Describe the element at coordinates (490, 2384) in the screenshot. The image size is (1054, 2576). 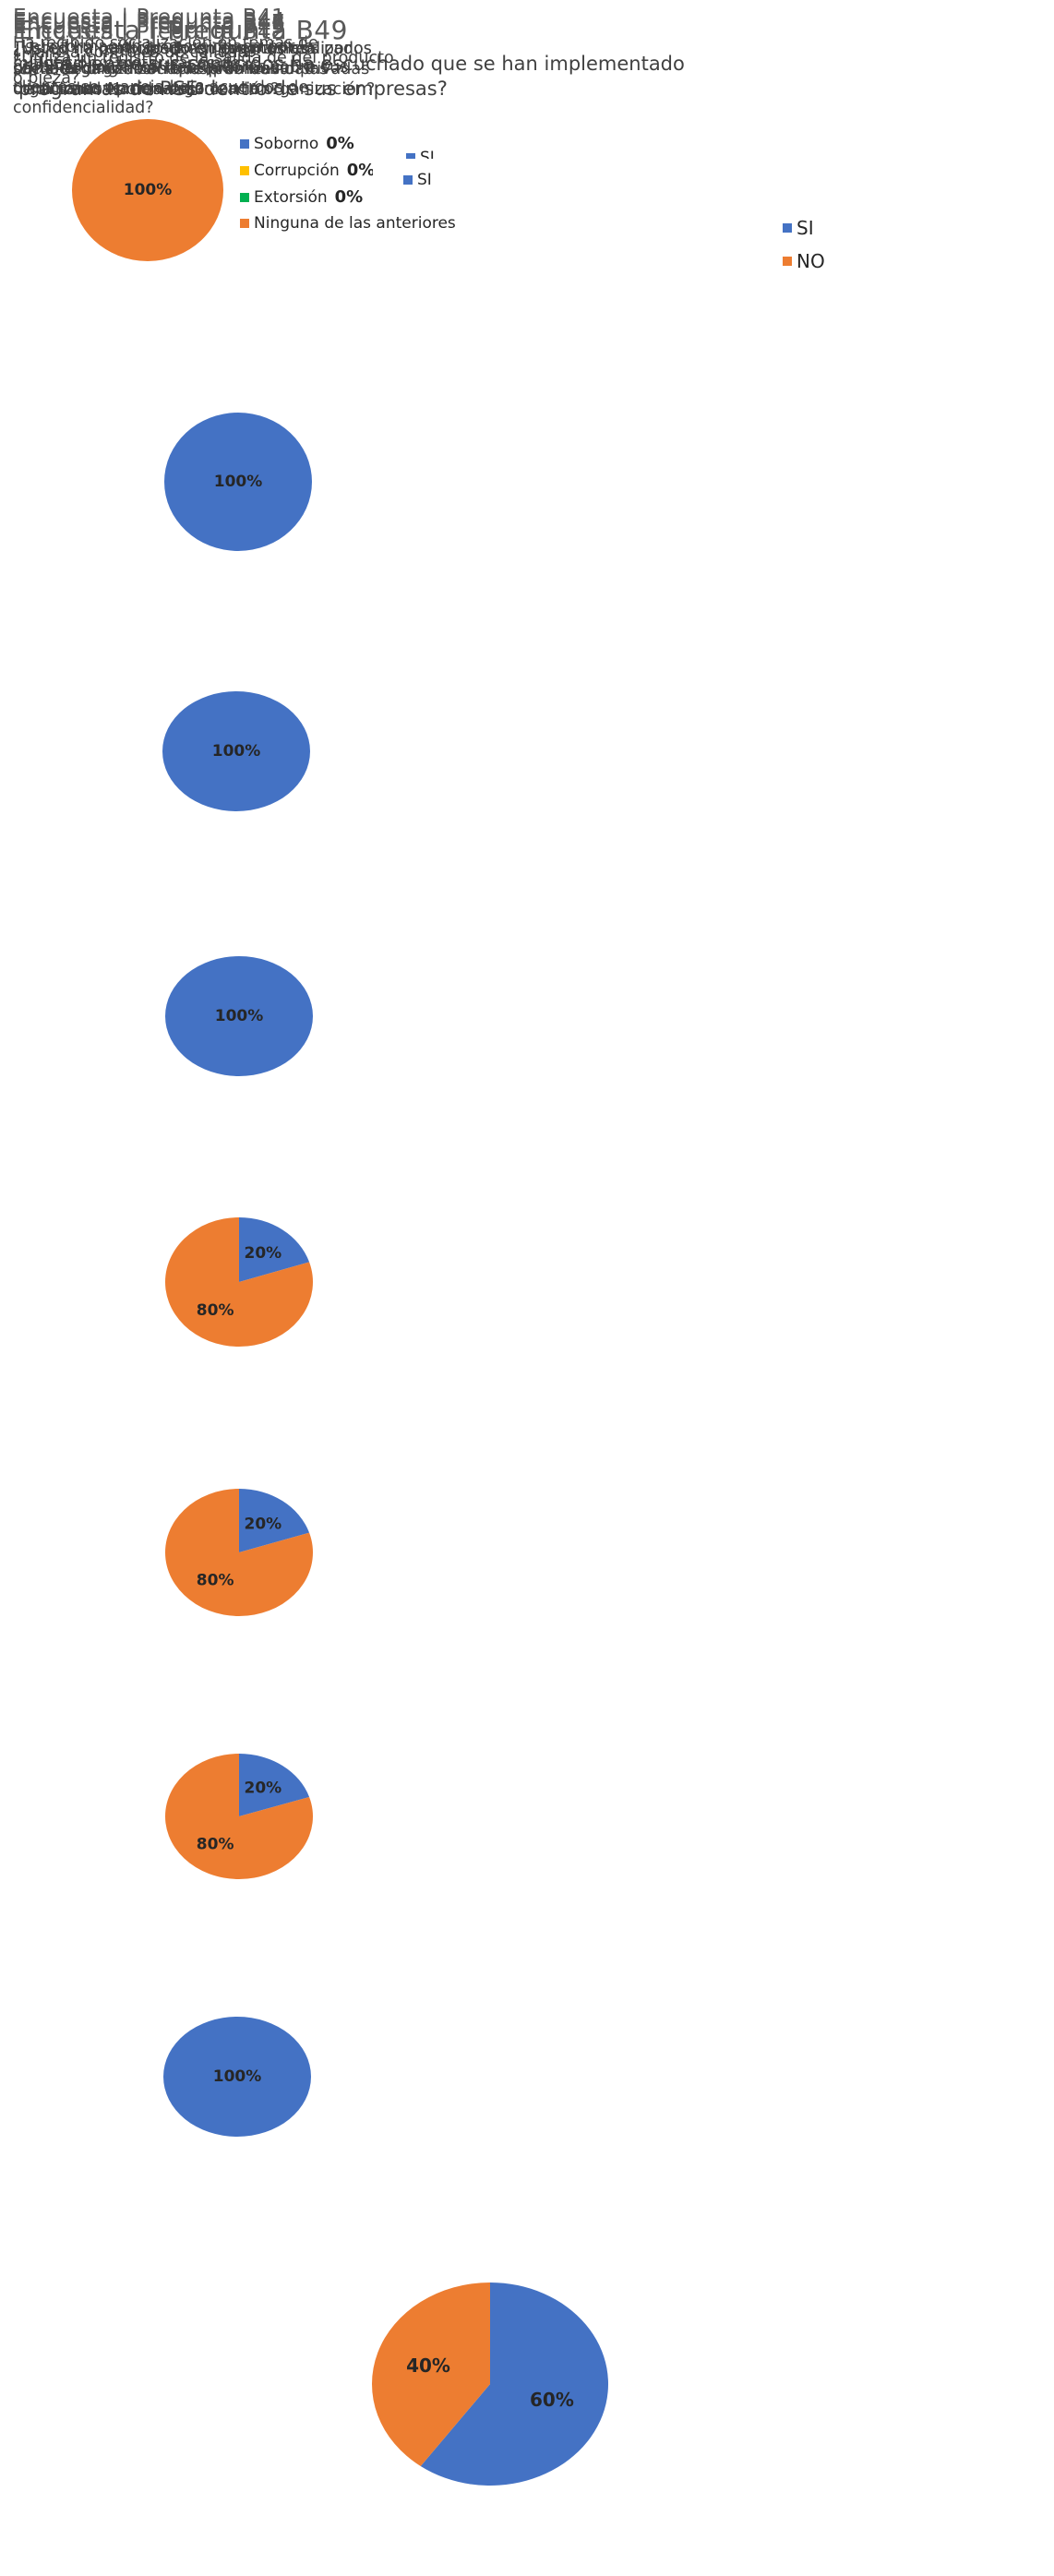
I see `pie-chart: 60% 40%` at that location.